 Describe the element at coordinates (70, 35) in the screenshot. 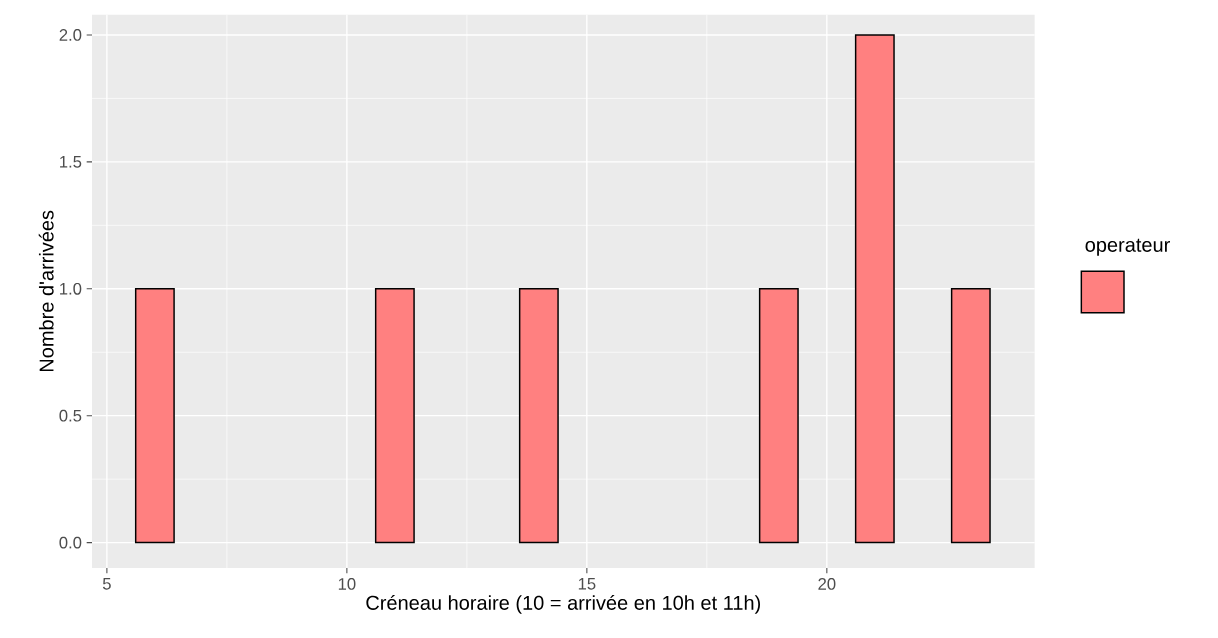

I see `y-tick-label: 2.0` at that location.